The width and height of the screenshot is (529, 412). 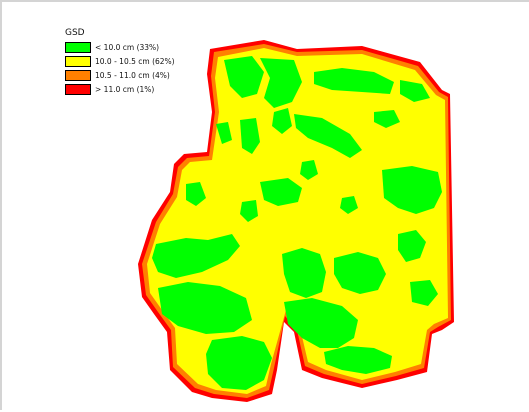 I want to click on legend-item-under-10: < 10.0 cm (33%), so click(x=120, y=47).